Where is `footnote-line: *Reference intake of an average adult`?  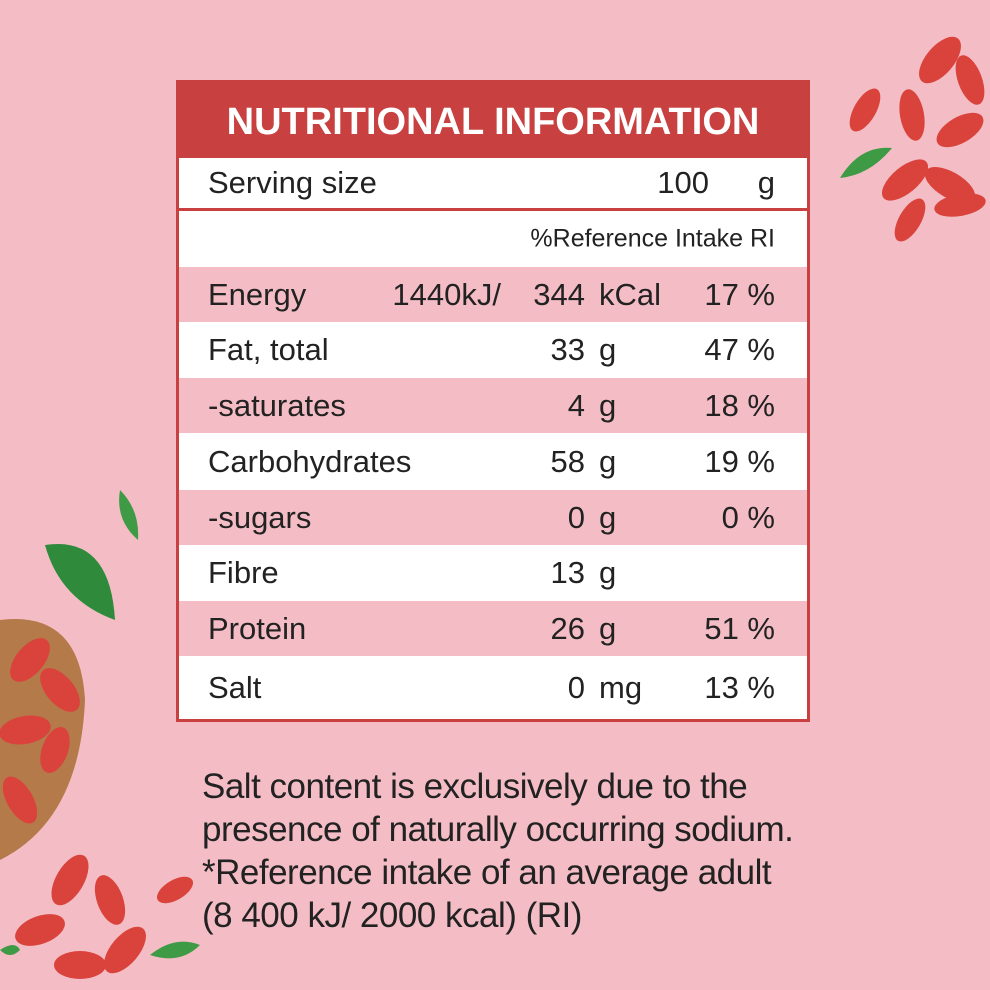
footnote-line: *Reference intake of an average adult is located at coordinates (487, 872).